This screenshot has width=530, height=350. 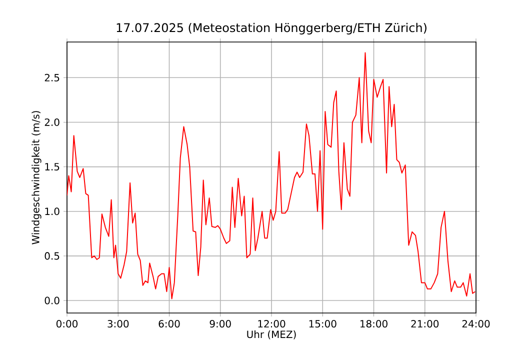 I want to click on x-tick-label: 12:00, so click(x=272, y=324).